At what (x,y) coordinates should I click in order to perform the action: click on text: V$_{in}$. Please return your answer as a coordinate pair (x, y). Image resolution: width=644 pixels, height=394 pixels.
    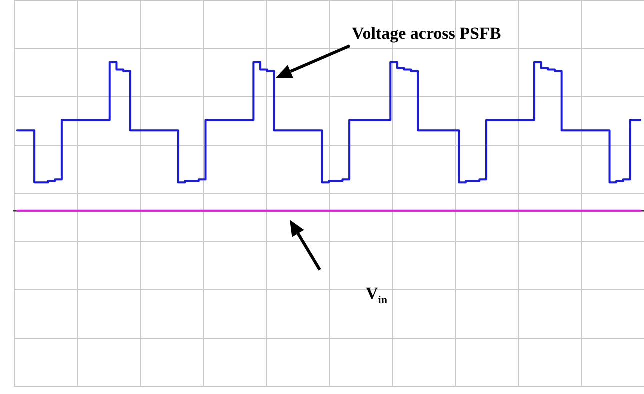
    Looking at the image, I should click on (377, 295).